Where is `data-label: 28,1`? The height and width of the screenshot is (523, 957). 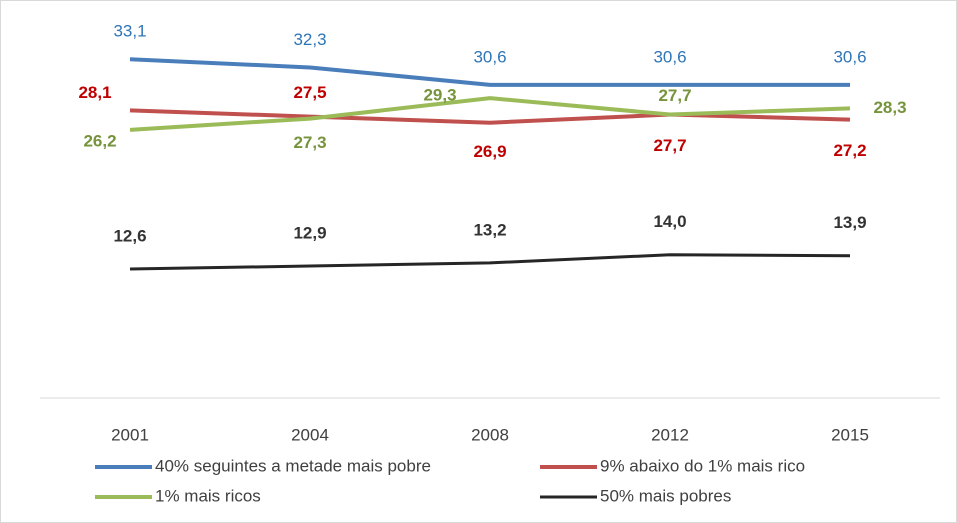 data-label: 28,1 is located at coordinates (94, 92).